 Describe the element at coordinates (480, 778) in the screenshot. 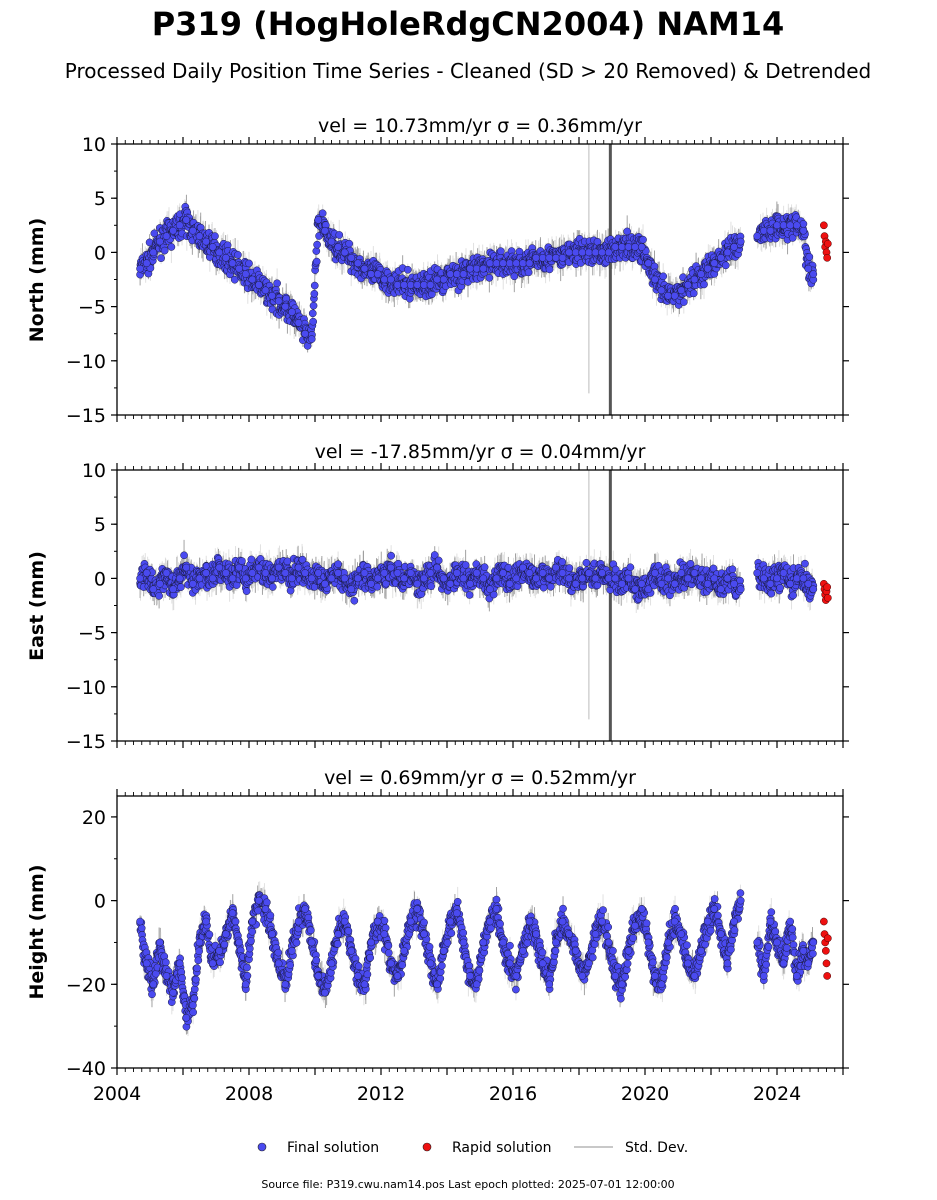

I see `height-panel-title: vel = 0.69mm/yr σ = 0.52mm/yr` at that location.